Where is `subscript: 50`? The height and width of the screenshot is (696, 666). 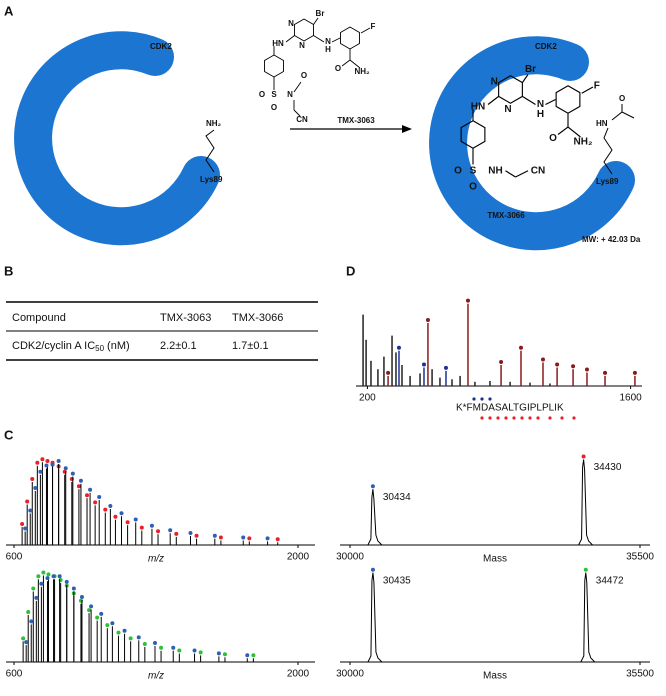 subscript: 50 is located at coordinates (99, 348).